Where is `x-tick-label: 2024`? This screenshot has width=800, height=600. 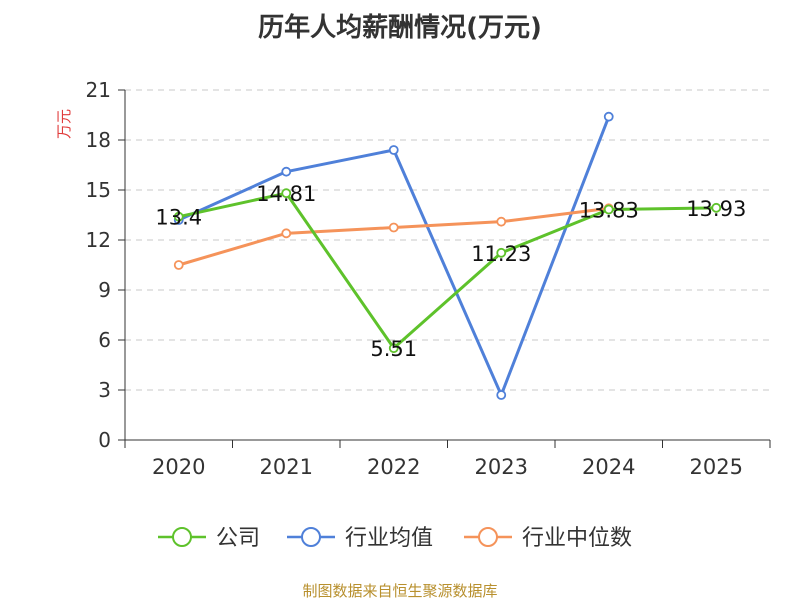 x-tick-label: 2024 is located at coordinates (608, 467).